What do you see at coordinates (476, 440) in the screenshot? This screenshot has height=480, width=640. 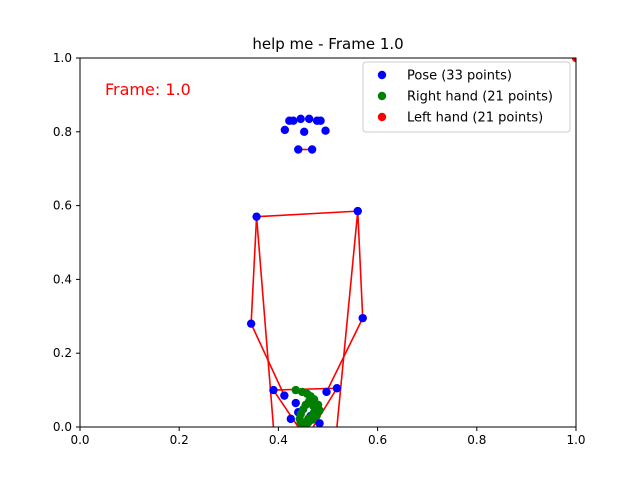 I see `x-tick-label: 0.8` at bounding box center [476, 440].